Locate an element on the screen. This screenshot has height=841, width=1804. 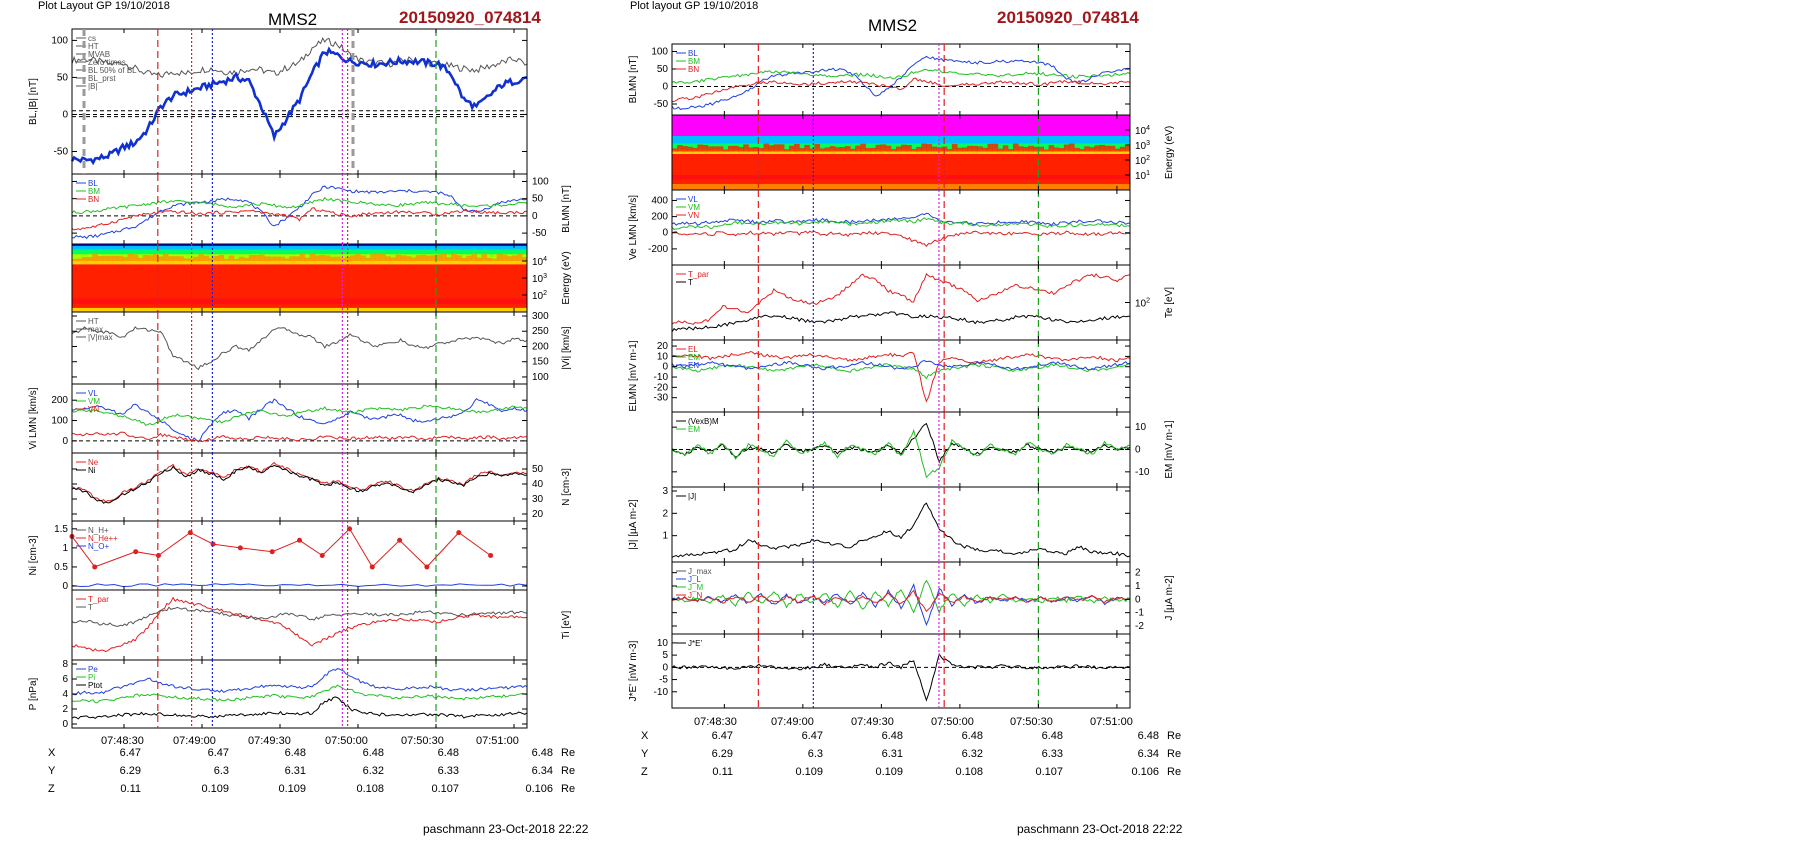
series-line-Pi is located at coordinates (299, 694).